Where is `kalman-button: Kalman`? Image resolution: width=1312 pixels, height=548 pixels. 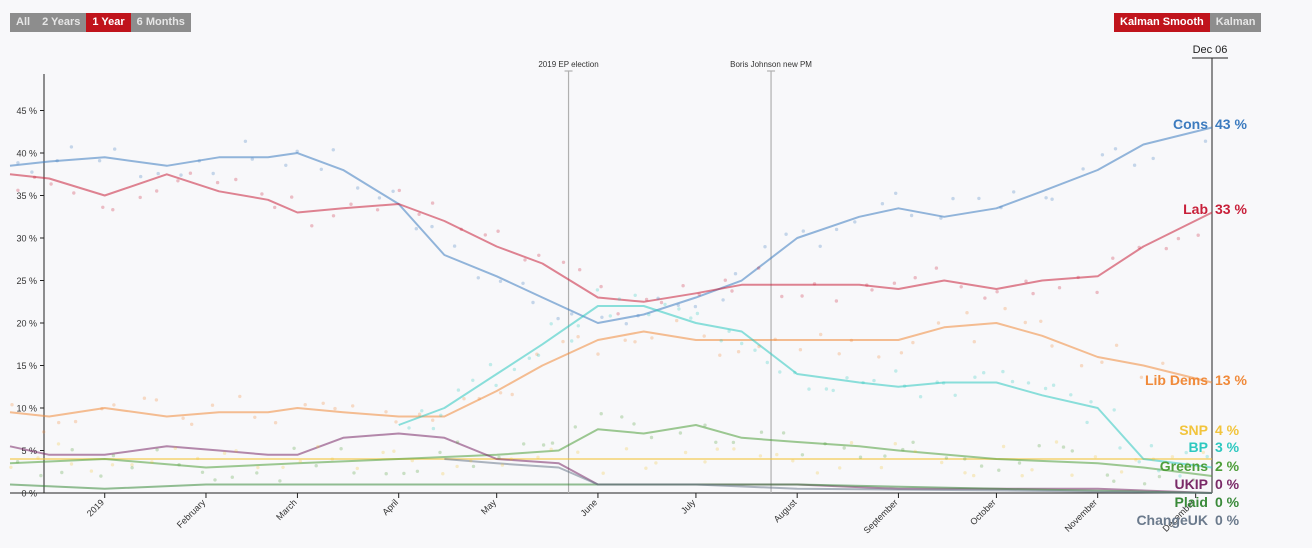
kalman-button: Kalman is located at coordinates (1235, 22).